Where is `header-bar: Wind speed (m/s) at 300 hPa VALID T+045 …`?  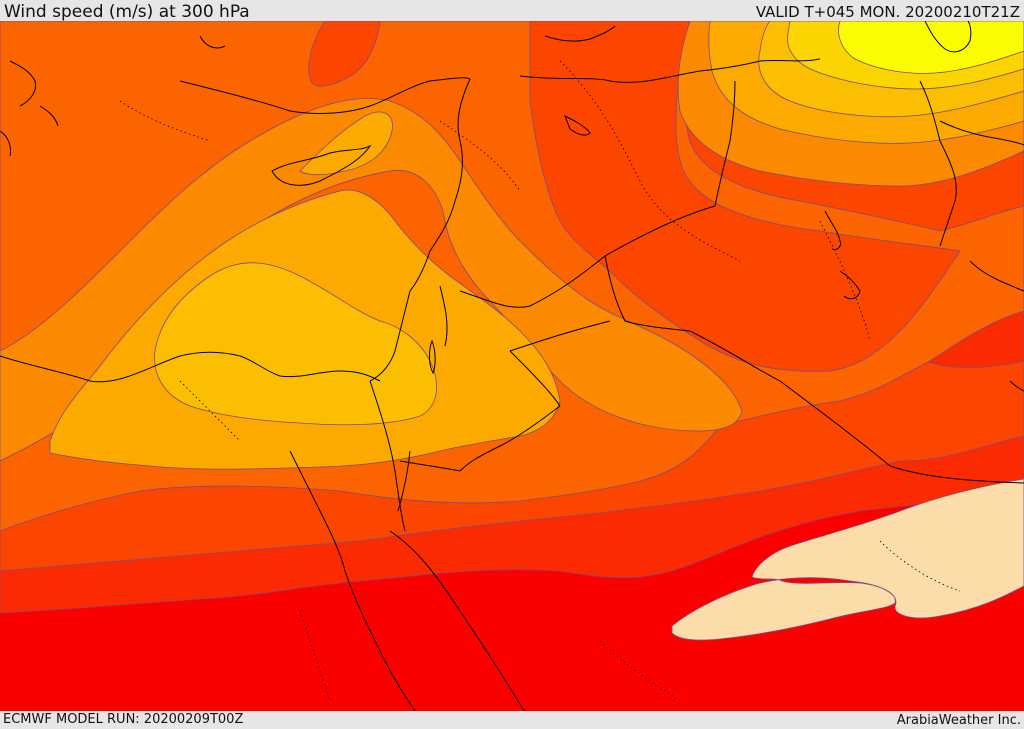 header-bar: Wind speed (m/s) at 300 hPa VALID T+045 … is located at coordinates (512, 11).